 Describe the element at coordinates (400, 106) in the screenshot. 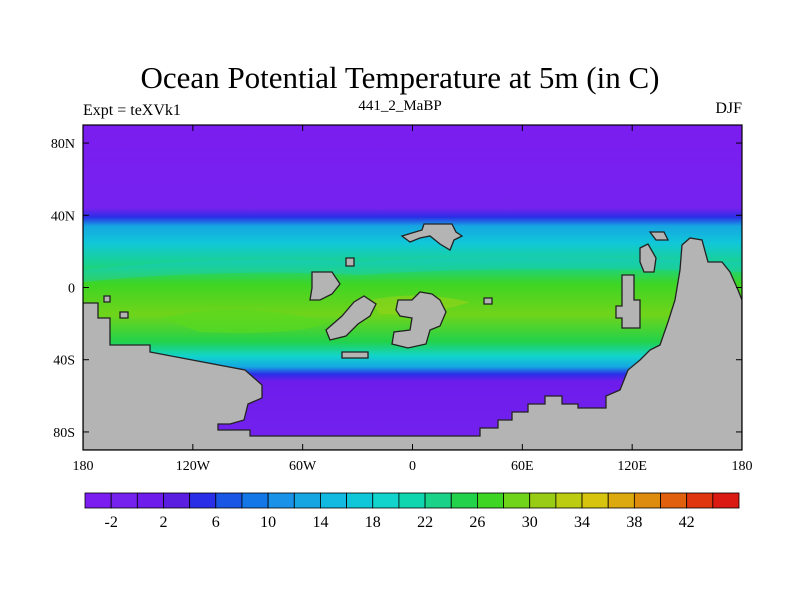

I see `map-subtitle: 441_2_MaBP` at that location.